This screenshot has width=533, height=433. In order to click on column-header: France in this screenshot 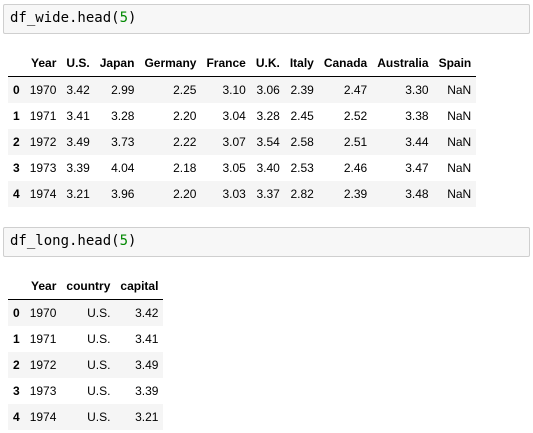, I will do `click(226, 63)`.